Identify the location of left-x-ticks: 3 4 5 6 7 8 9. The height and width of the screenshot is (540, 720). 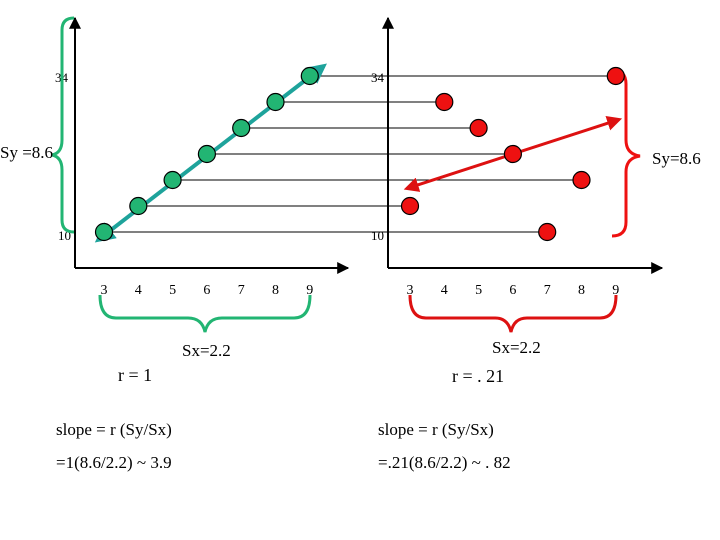
(207, 290).